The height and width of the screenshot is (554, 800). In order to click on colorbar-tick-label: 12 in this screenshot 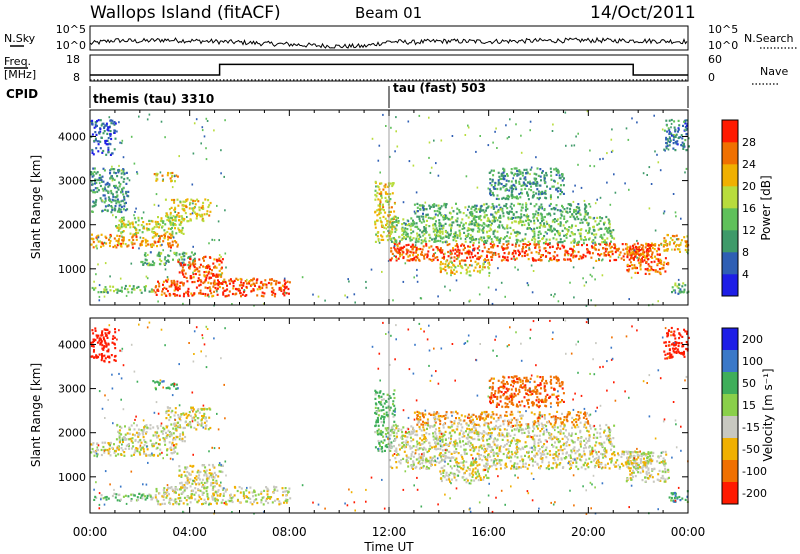, I will do `click(749, 230)`.